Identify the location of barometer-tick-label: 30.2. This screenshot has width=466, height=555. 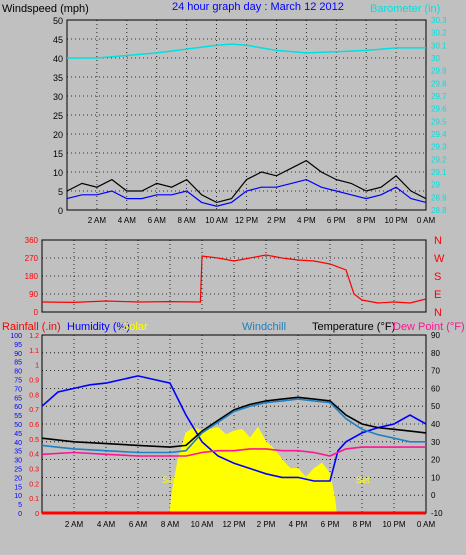
(439, 33).